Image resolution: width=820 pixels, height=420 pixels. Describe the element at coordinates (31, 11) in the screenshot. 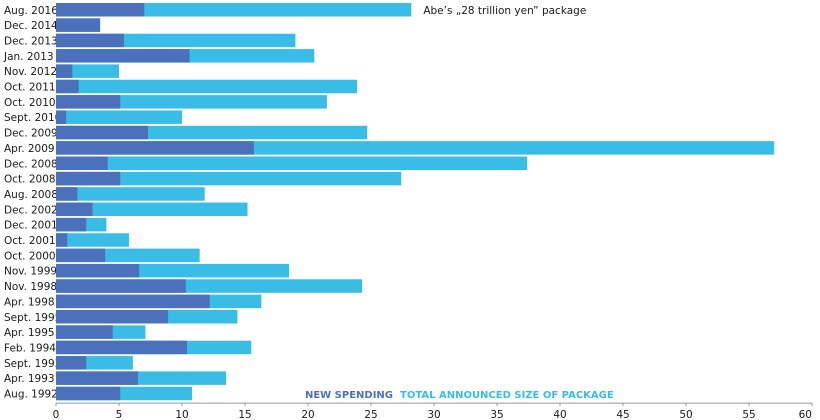

I see `category-label: Aug. 2016` at that location.